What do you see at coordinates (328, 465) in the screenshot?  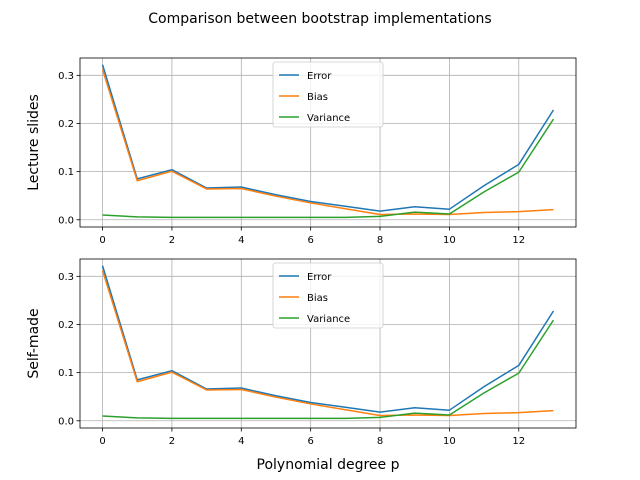 I see `x-axis-label: Polynomial degree p` at bounding box center [328, 465].